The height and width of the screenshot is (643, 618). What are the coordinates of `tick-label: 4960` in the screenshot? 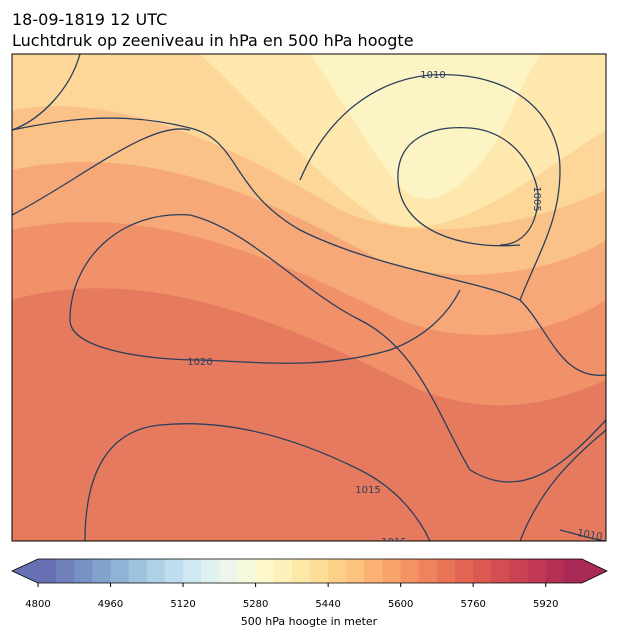 It's located at (110, 604).